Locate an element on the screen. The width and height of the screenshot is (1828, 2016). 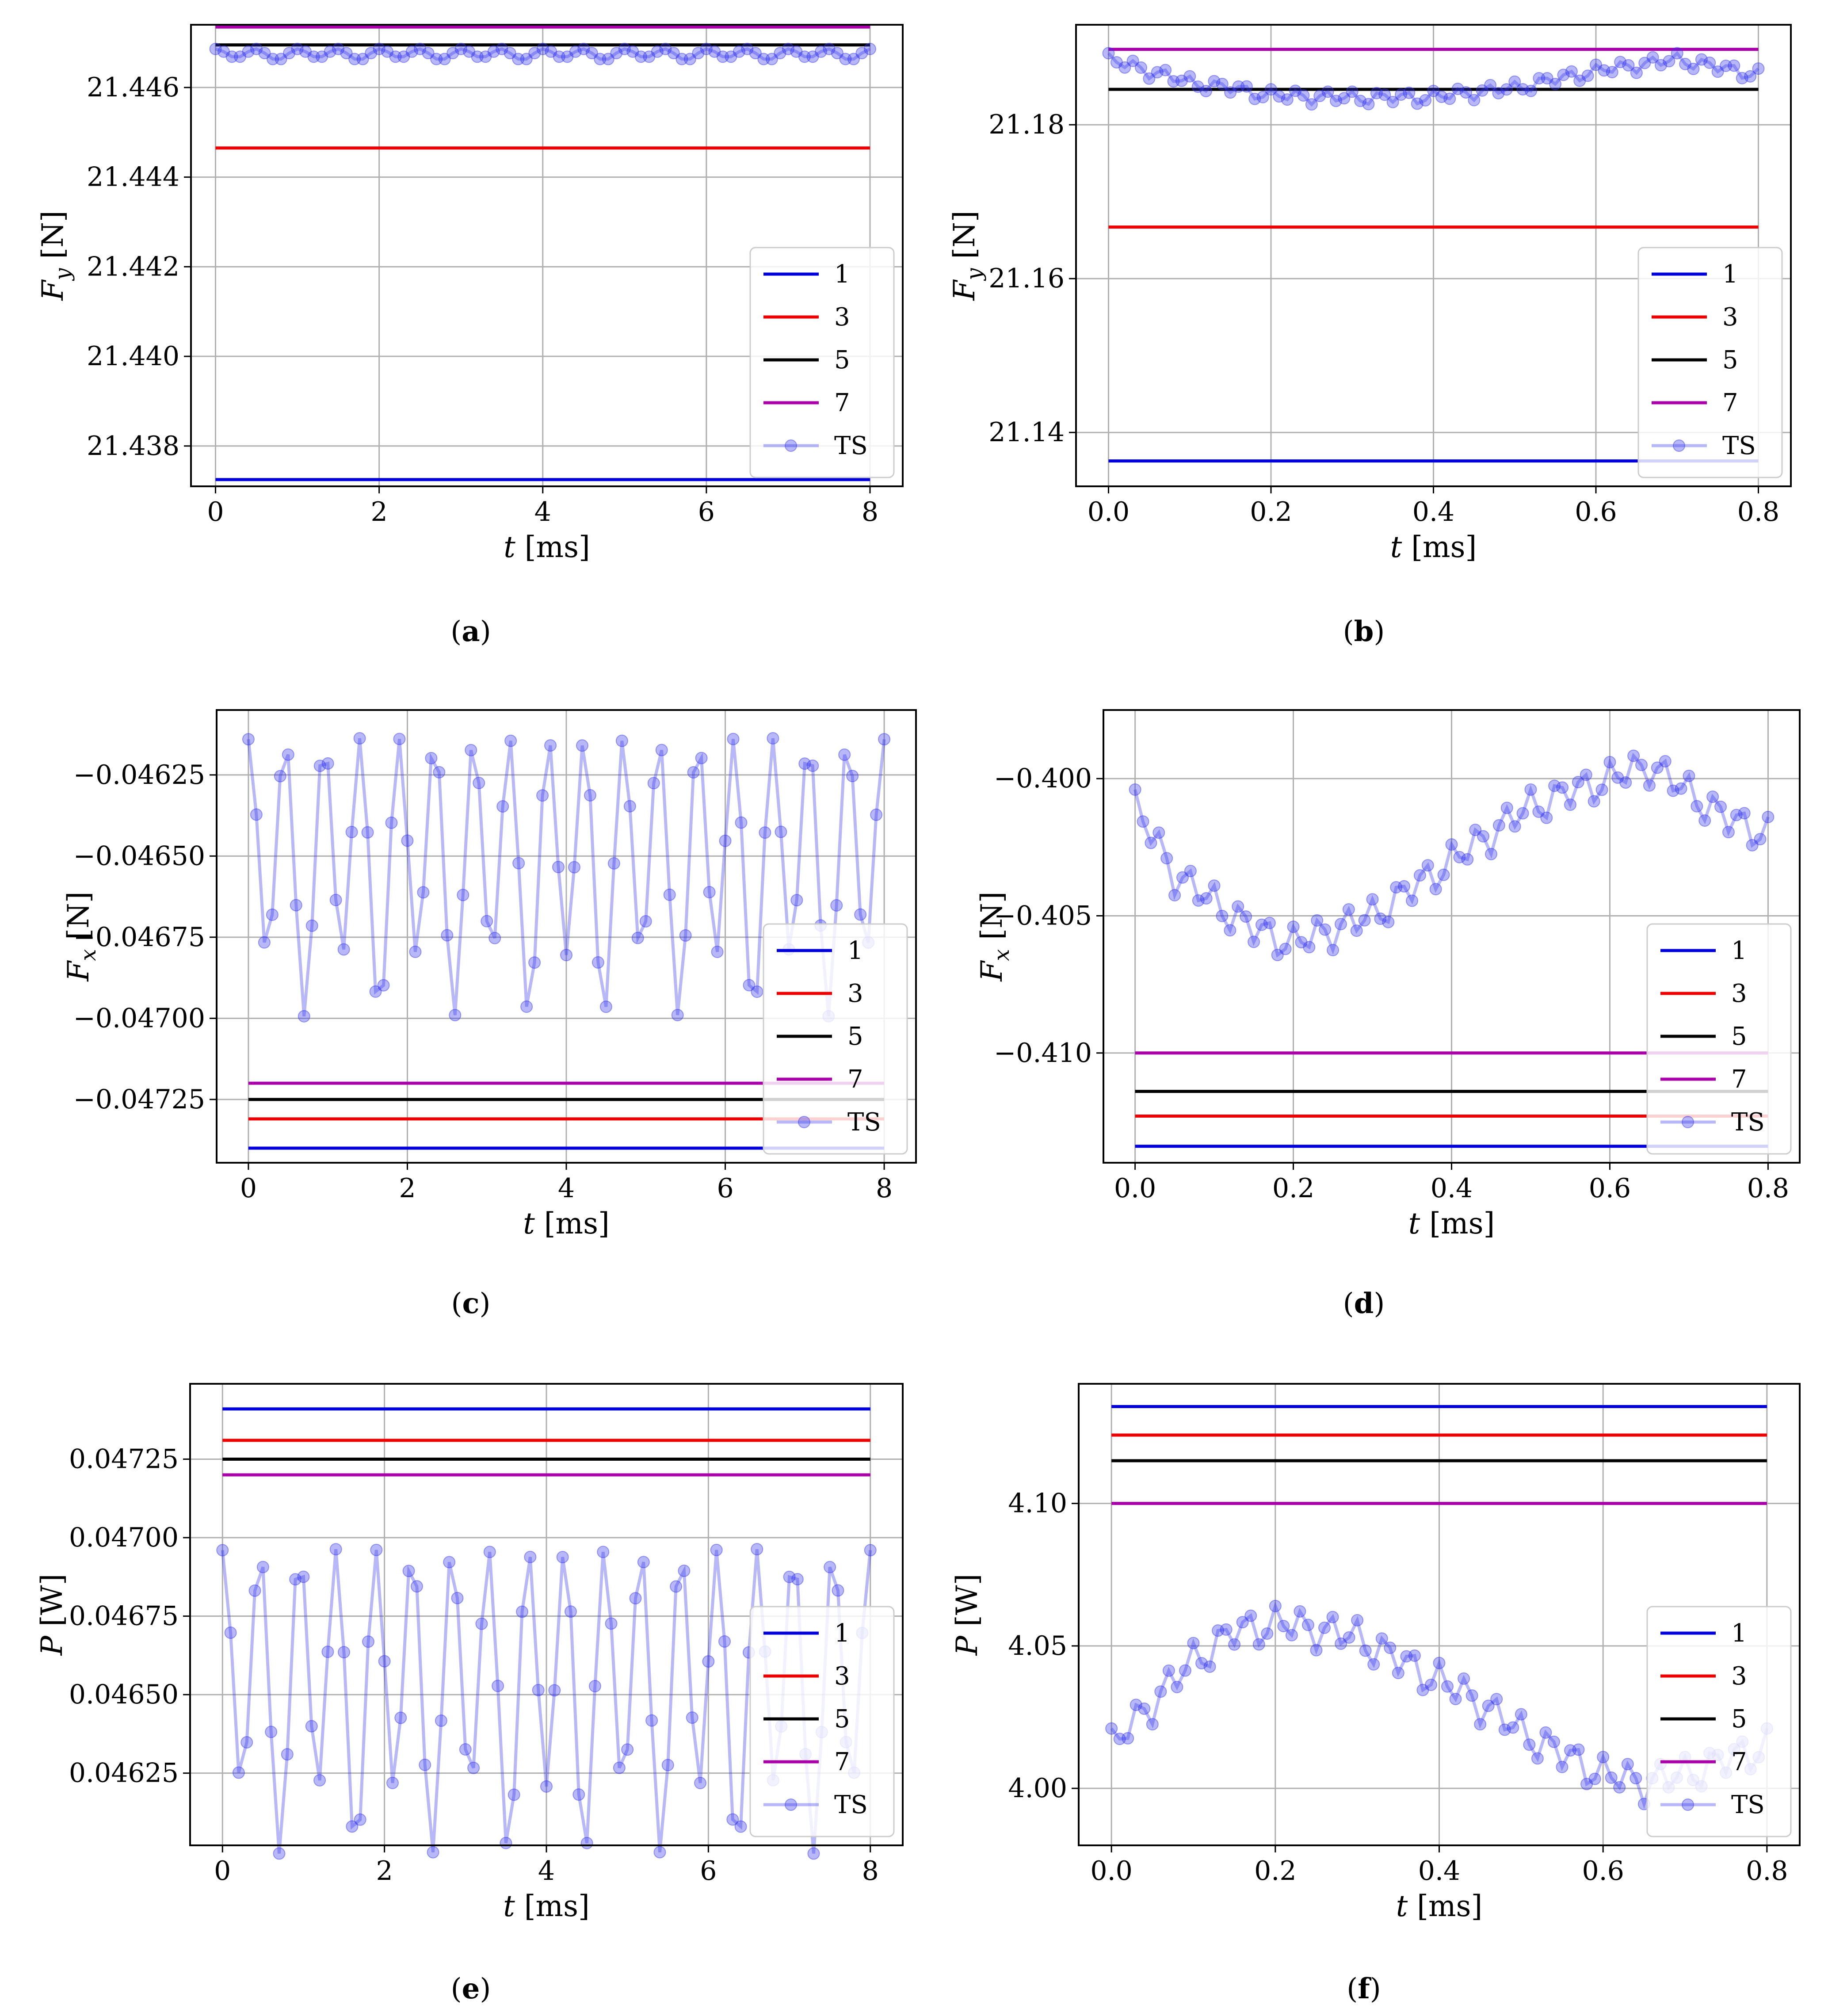
y-tick-label: 21.18 is located at coordinates (1026, 124).